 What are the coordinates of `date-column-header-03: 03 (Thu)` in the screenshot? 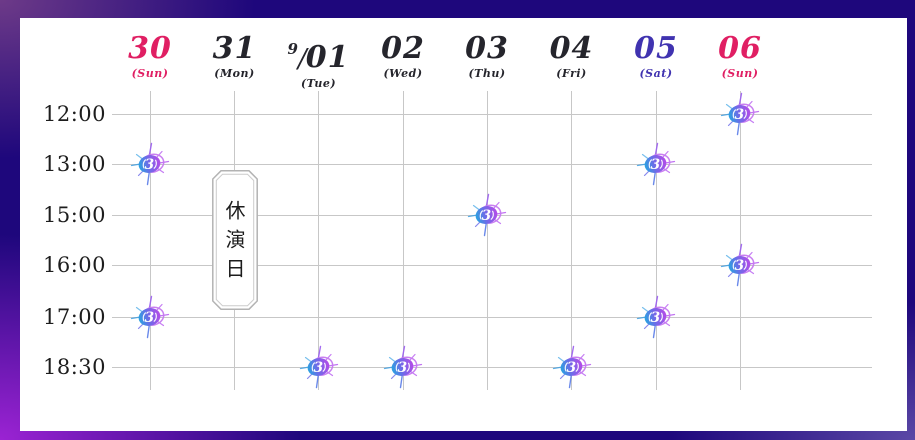 It's located at (487, 56).